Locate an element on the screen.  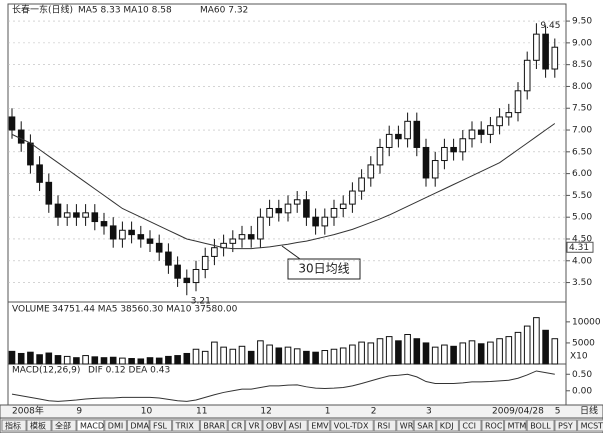
tab-label: 模板 is located at coordinates (38, 426).